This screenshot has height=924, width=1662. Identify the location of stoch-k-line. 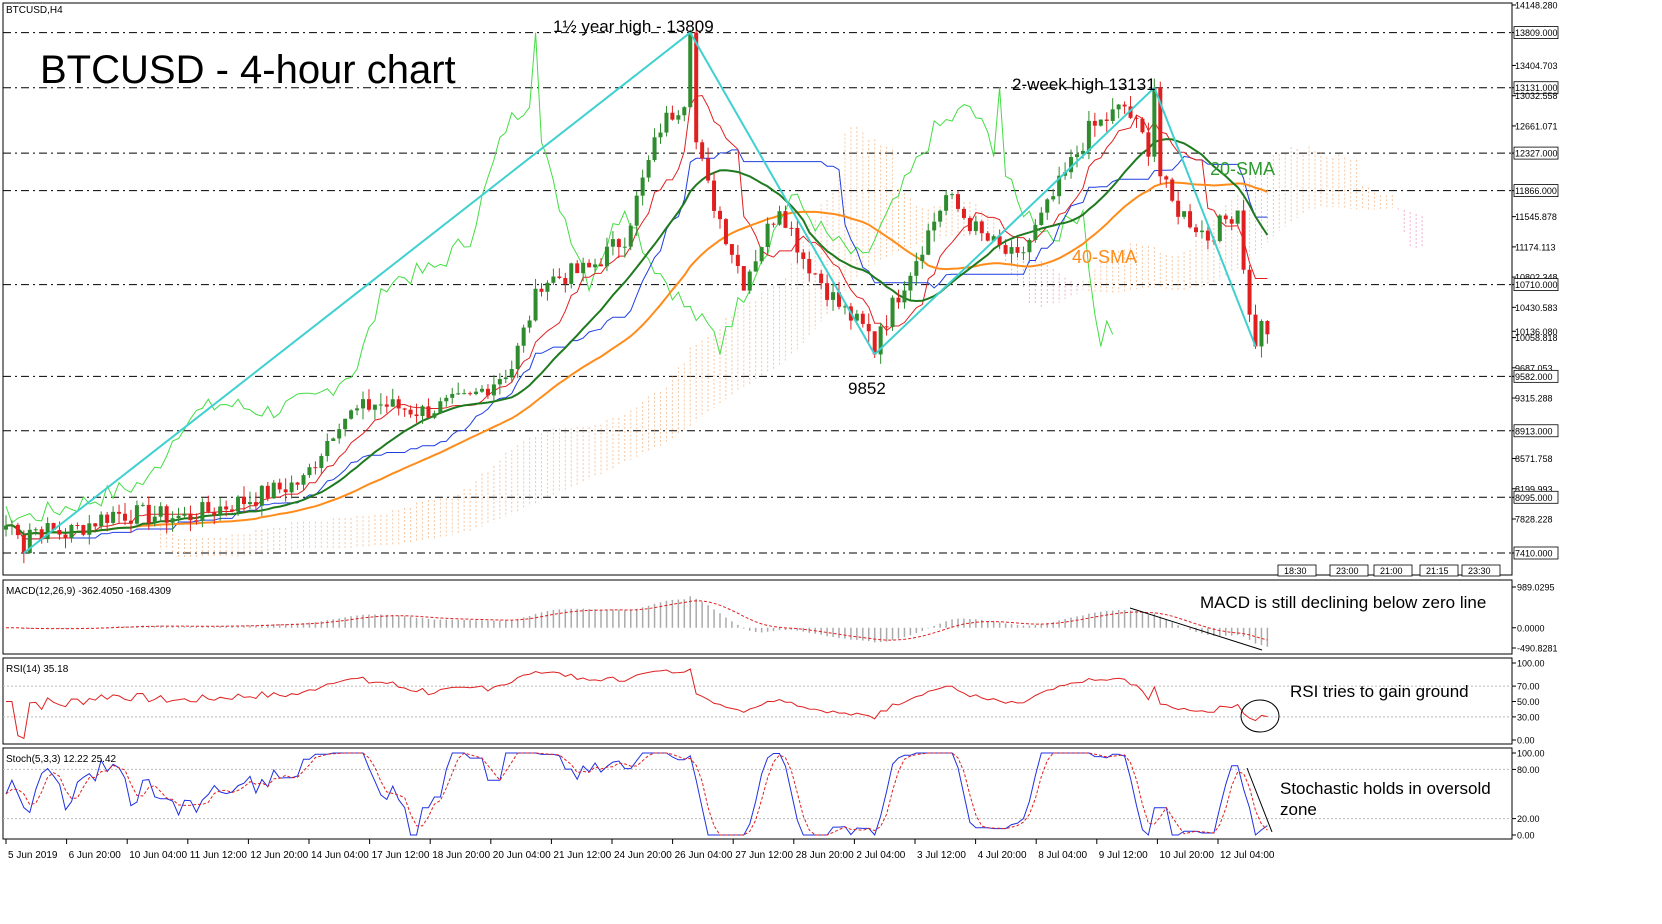
(636, 794).